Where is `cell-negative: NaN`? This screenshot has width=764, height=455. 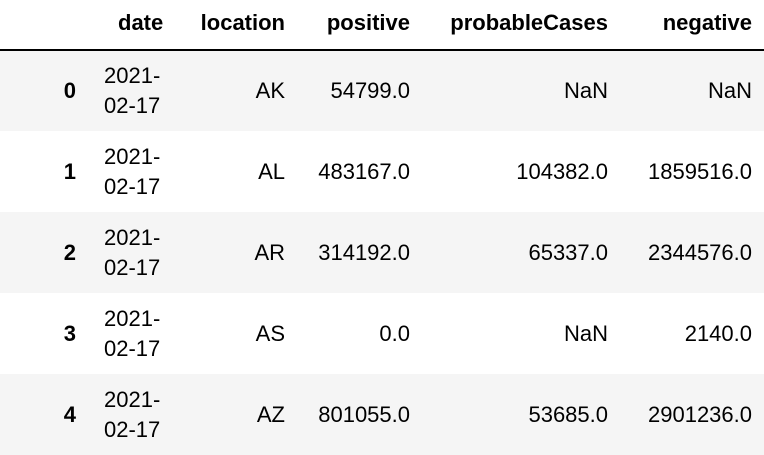
cell-negative: NaN is located at coordinates (729, 90).